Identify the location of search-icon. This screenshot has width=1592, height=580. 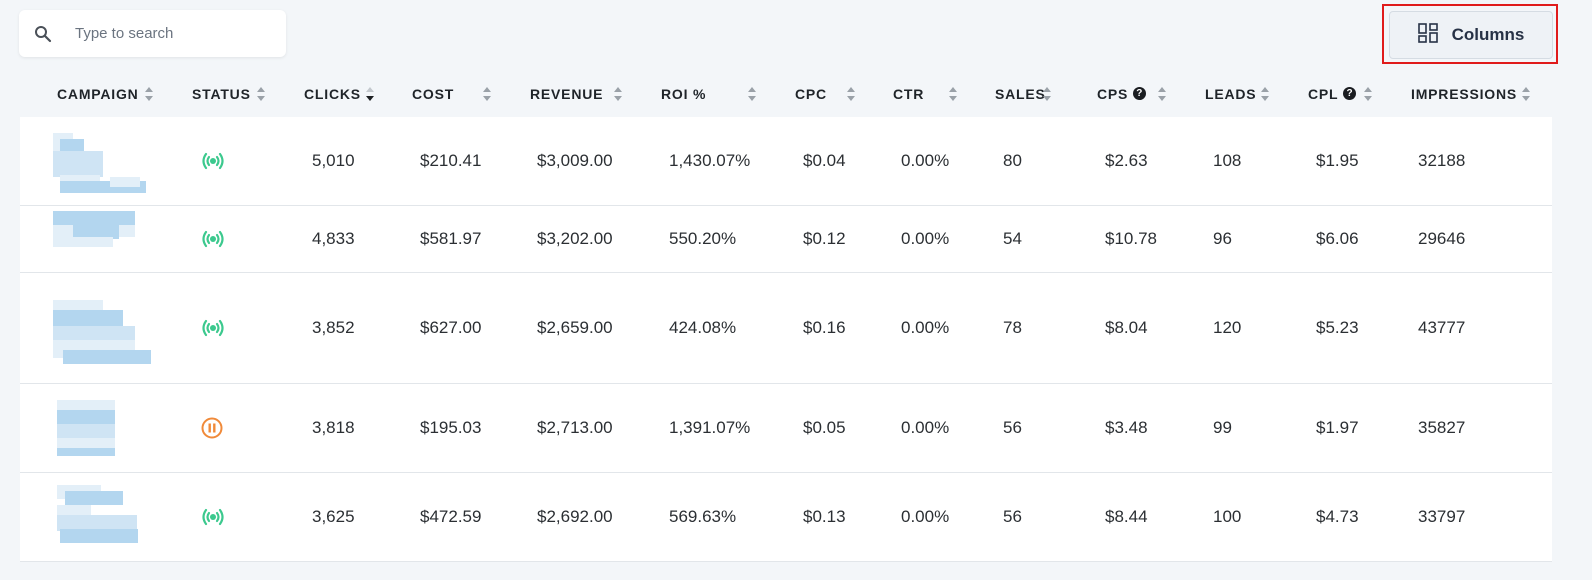
(43, 33).